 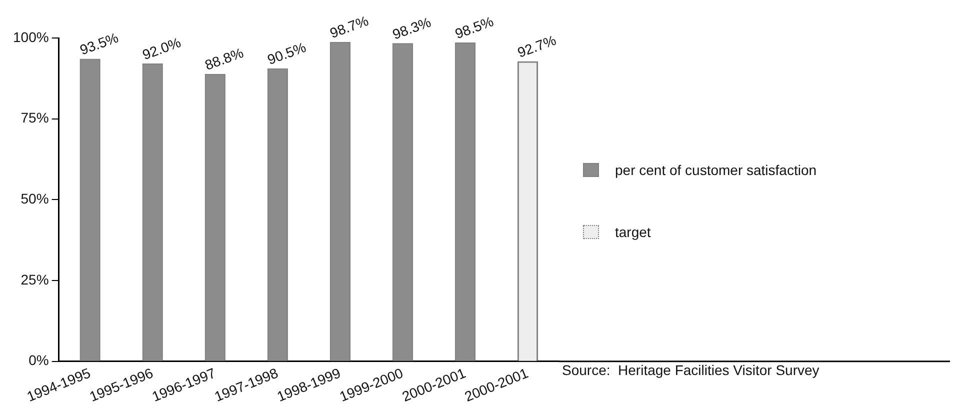 I want to click on y-tick-label: 50%, so click(x=34, y=198).